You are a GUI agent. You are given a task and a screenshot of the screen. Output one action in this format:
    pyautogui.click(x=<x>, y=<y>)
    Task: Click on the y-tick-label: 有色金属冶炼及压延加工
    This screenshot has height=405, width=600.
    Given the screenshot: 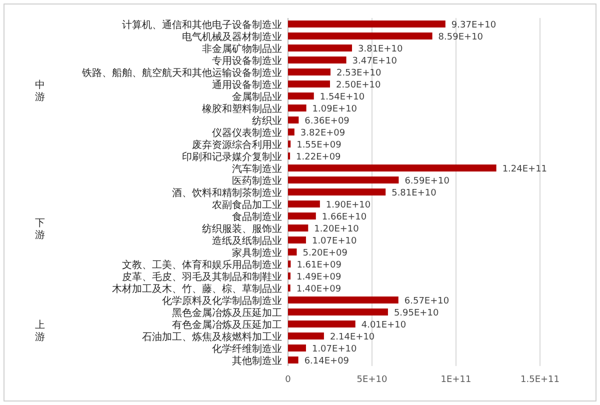 What is the action you would take?
    pyautogui.click(x=227, y=325)
    